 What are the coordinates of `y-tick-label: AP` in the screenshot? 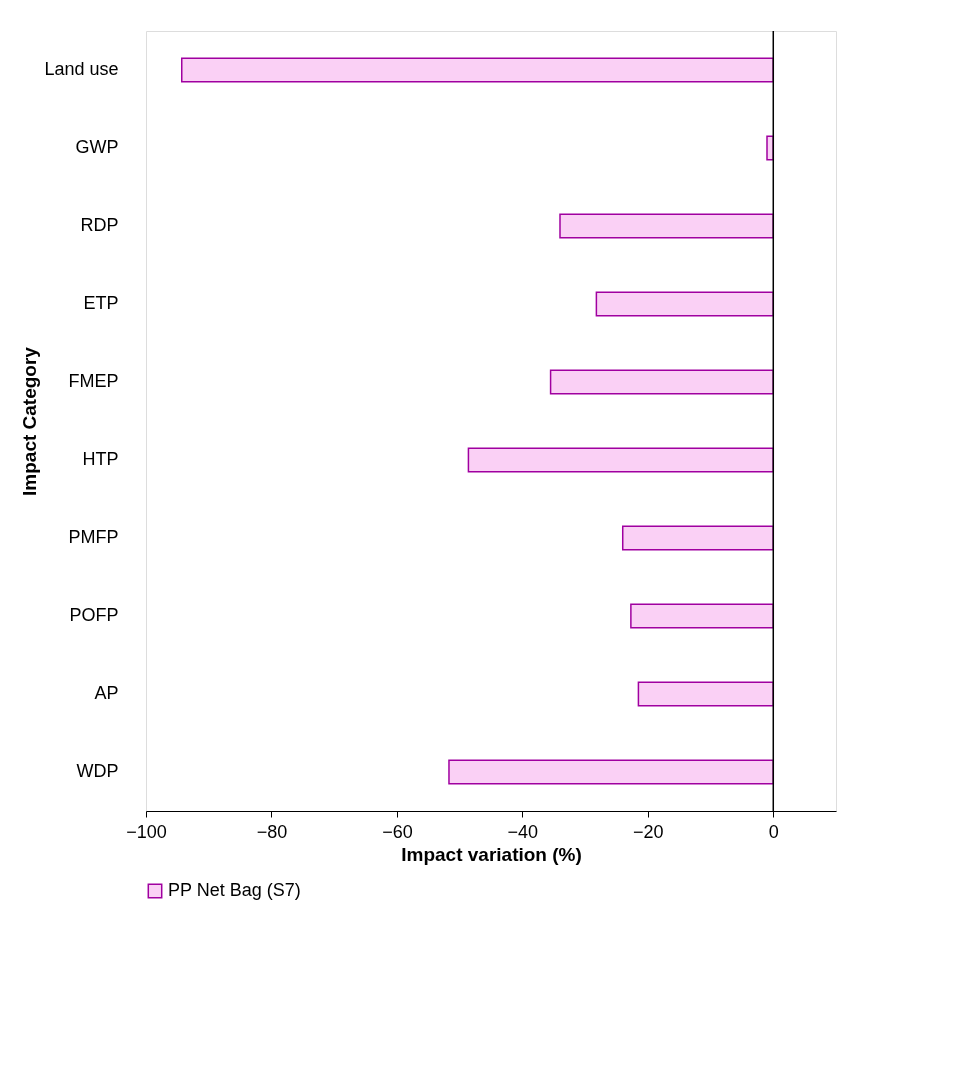 It's located at (106, 693).